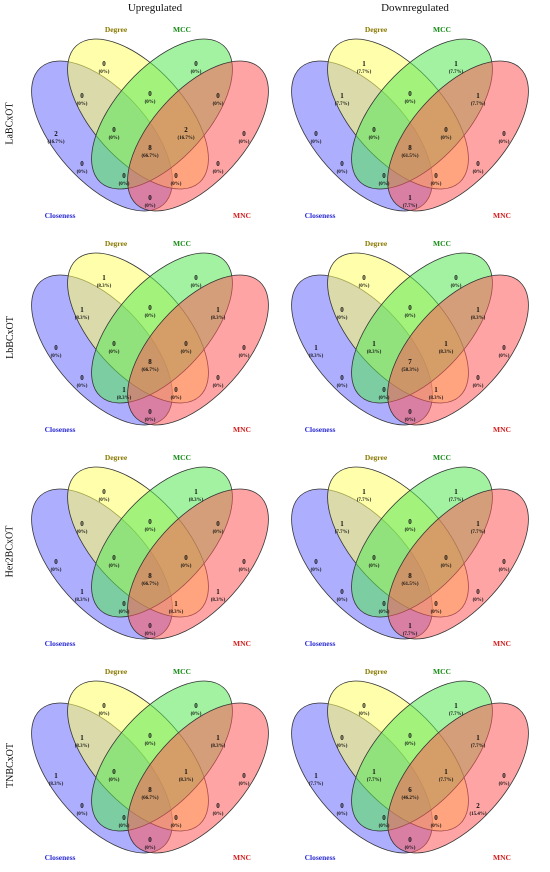 This screenshot has width=550, height=872. What do you see at coordinates (82, 532) in the screenshot?
I see `region-percent-ab: (0%)` at bounding box center [82, 532].